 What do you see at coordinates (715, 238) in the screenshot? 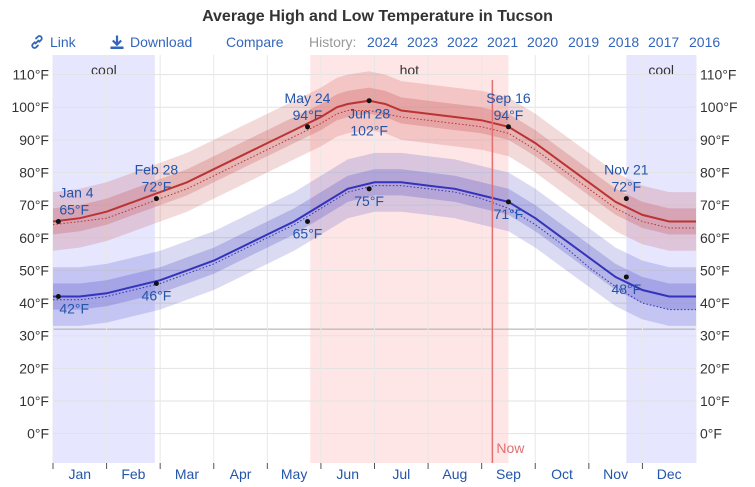
I see `y-tick-label-right: 60°F` at bounding box center [715, 238].